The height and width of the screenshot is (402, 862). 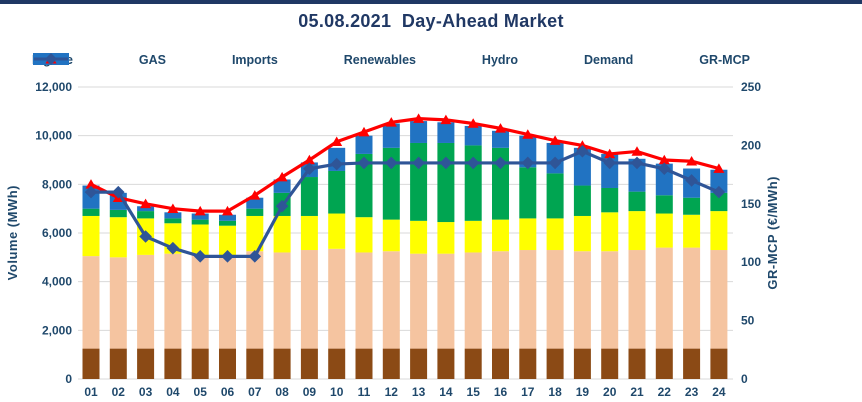 I want to click on bar-segment-gas-h02, so click(x=118, y=303).